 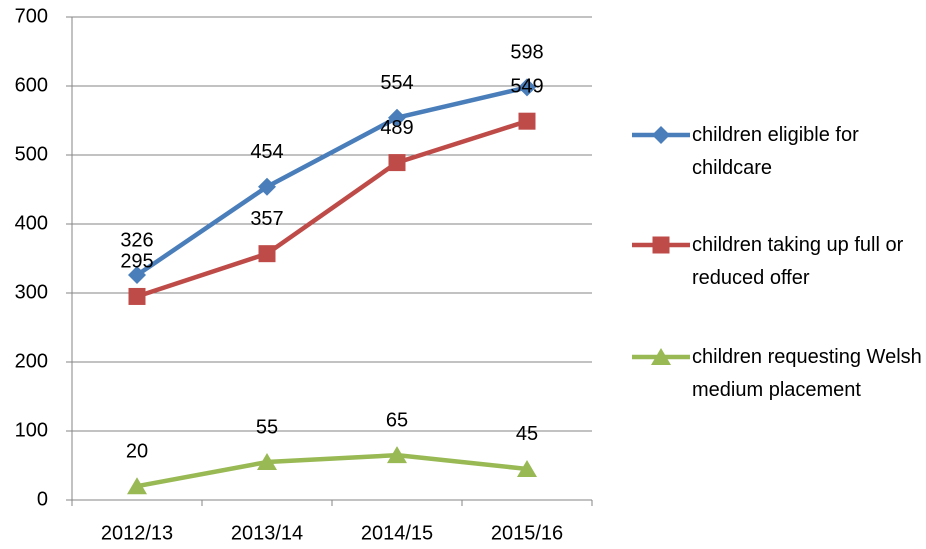 What do you see at coordinates (31, 430) in the screenshot?
I see `y-tick-label: 100` at bounding box center [31, 430].